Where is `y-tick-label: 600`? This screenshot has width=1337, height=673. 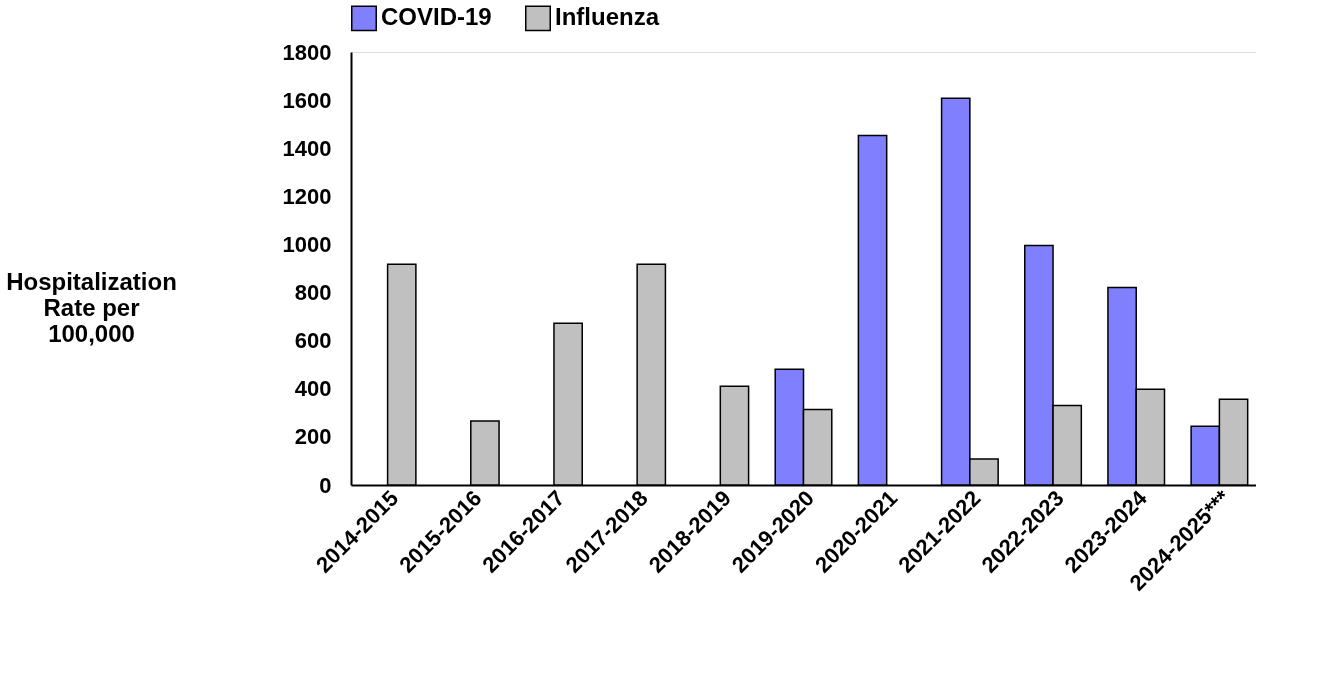 y-tick-label: 600 is located at coordinates (313, 341).